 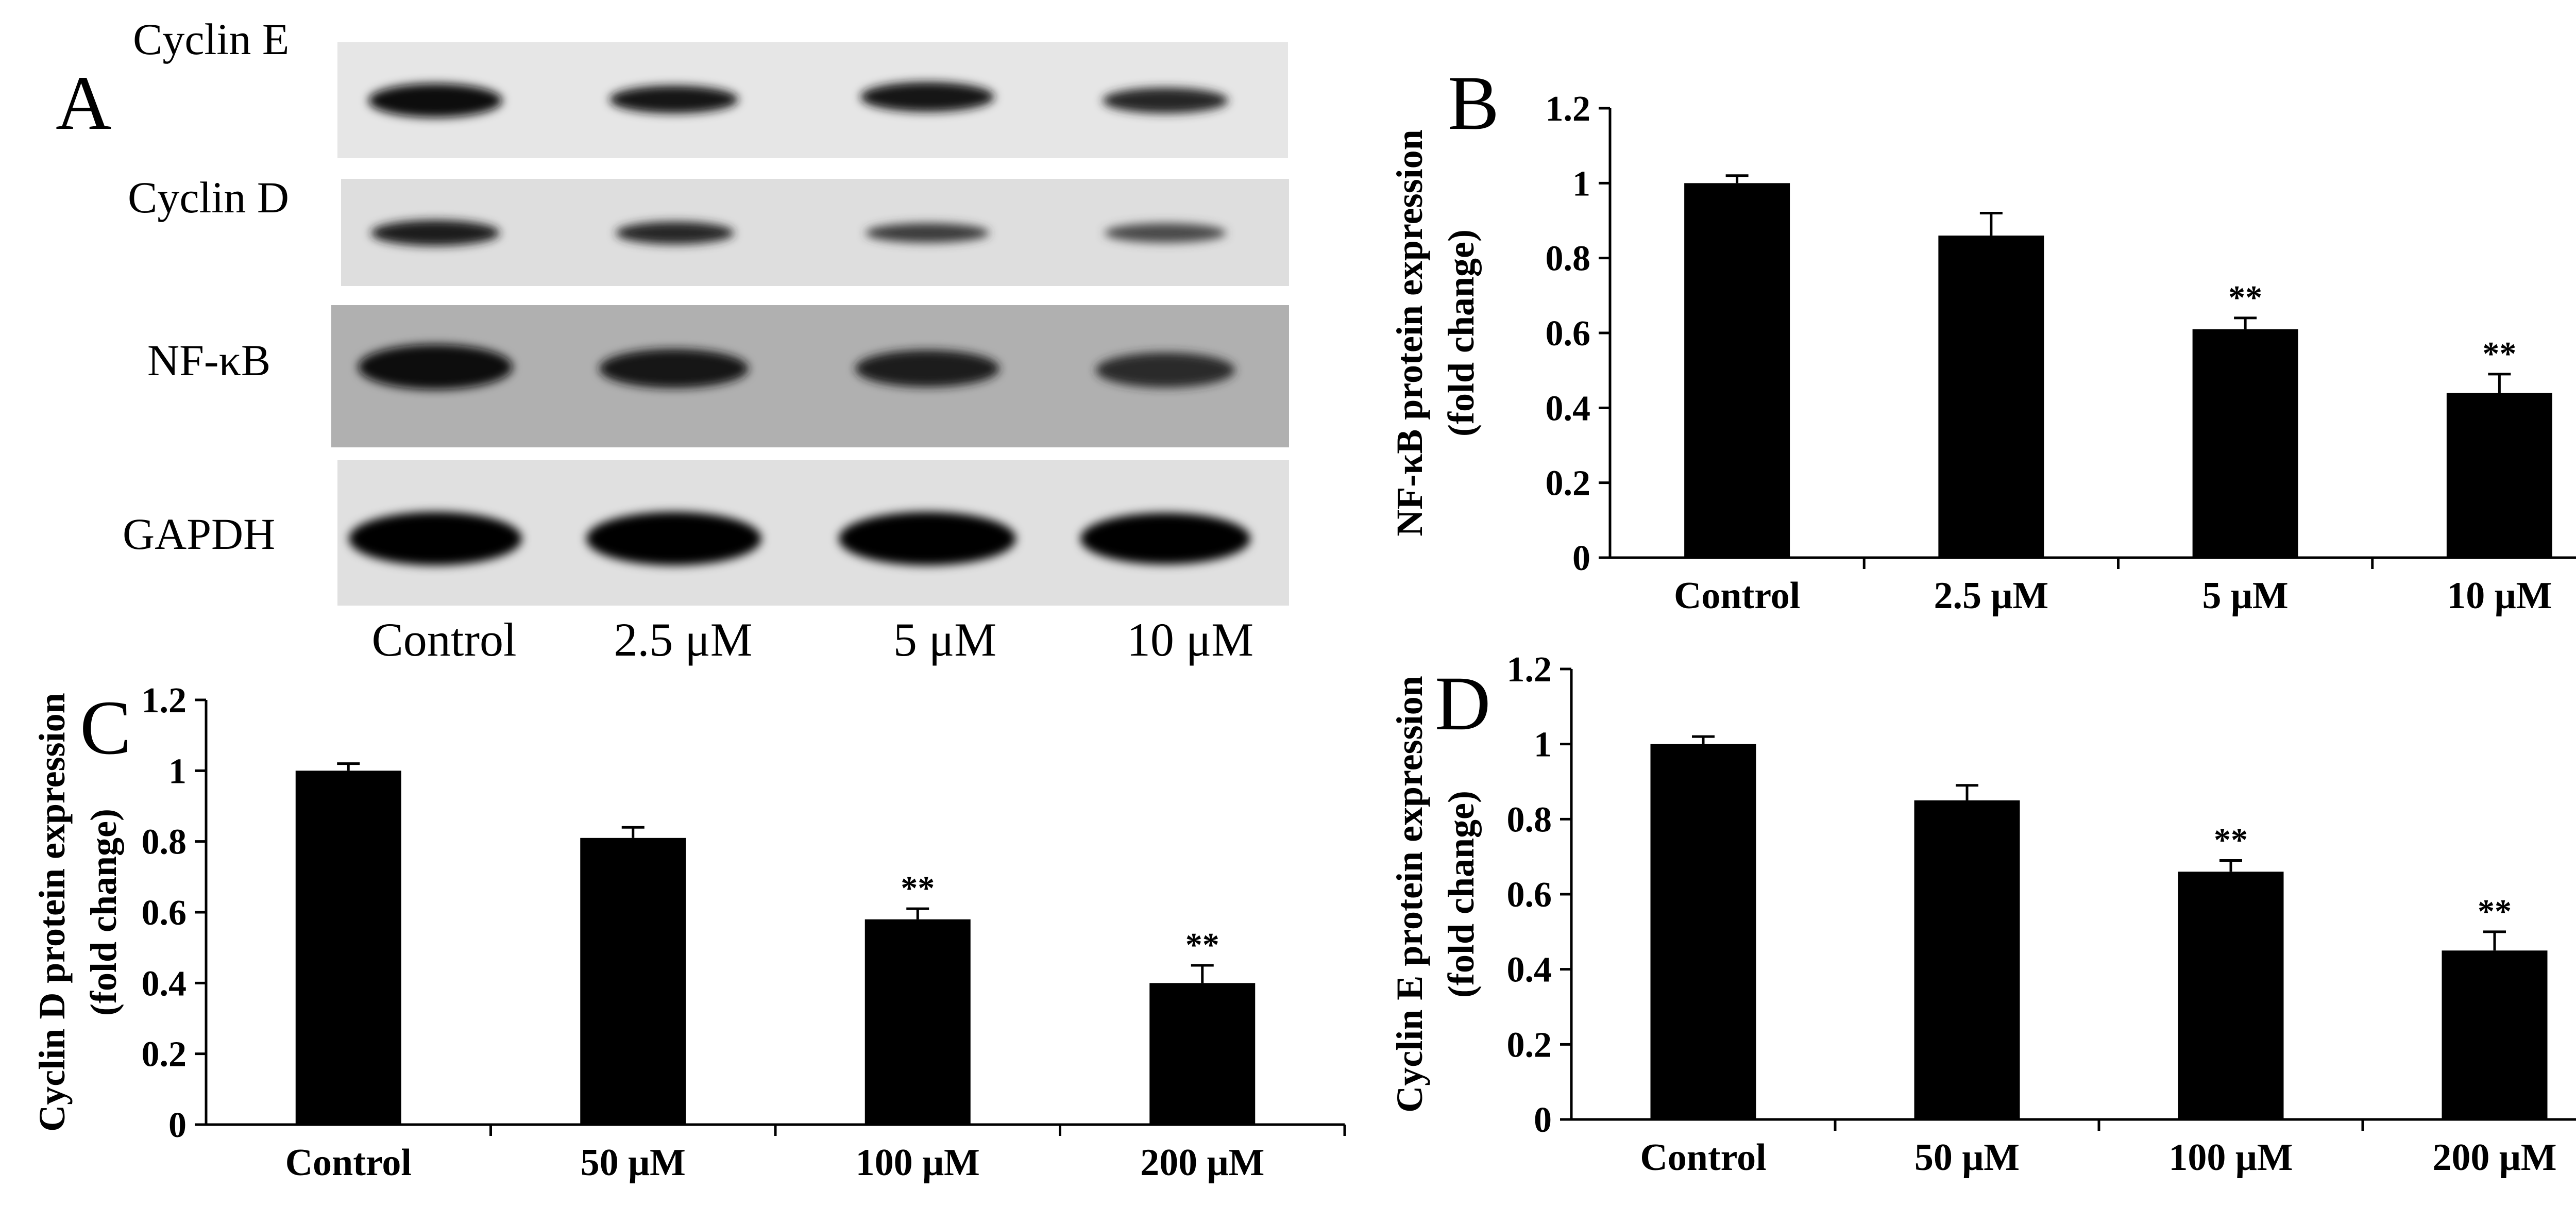 What do you see at coordinates (1473, 103) in the screenshot?
I see `panel-letter-b: B` at bounding box center [1473, 103].